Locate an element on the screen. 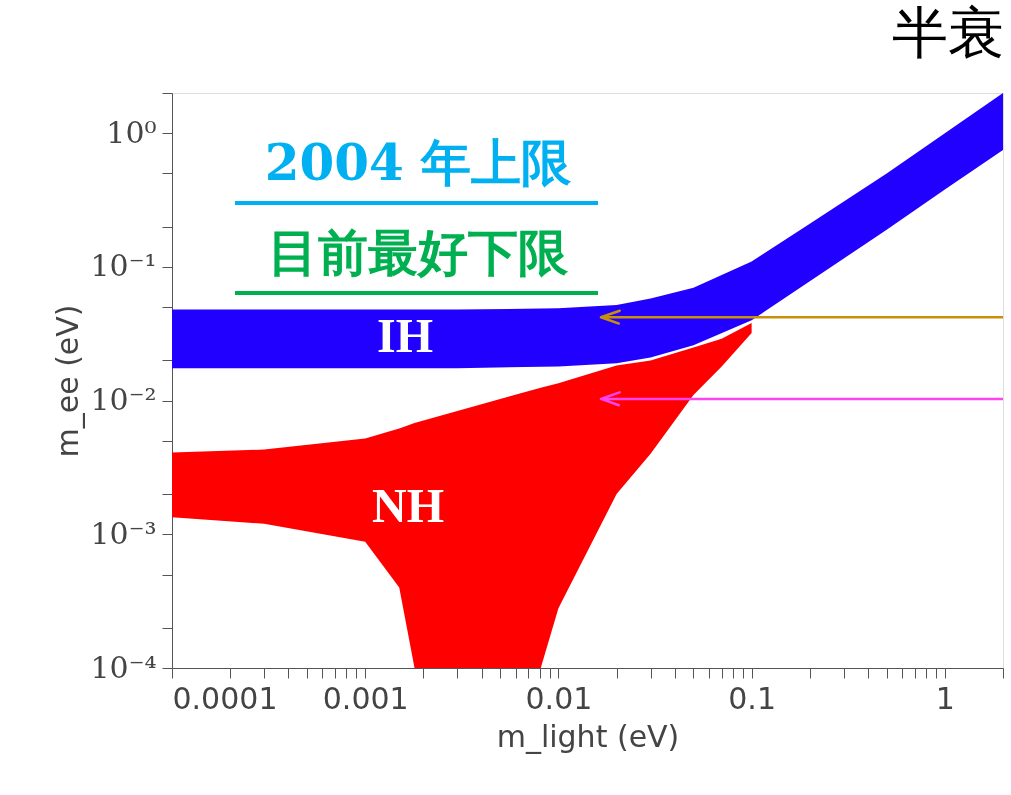 This screenshot has height=795, width=1011. annotation: 目前最好下限 is located at coordinates (418, 252).